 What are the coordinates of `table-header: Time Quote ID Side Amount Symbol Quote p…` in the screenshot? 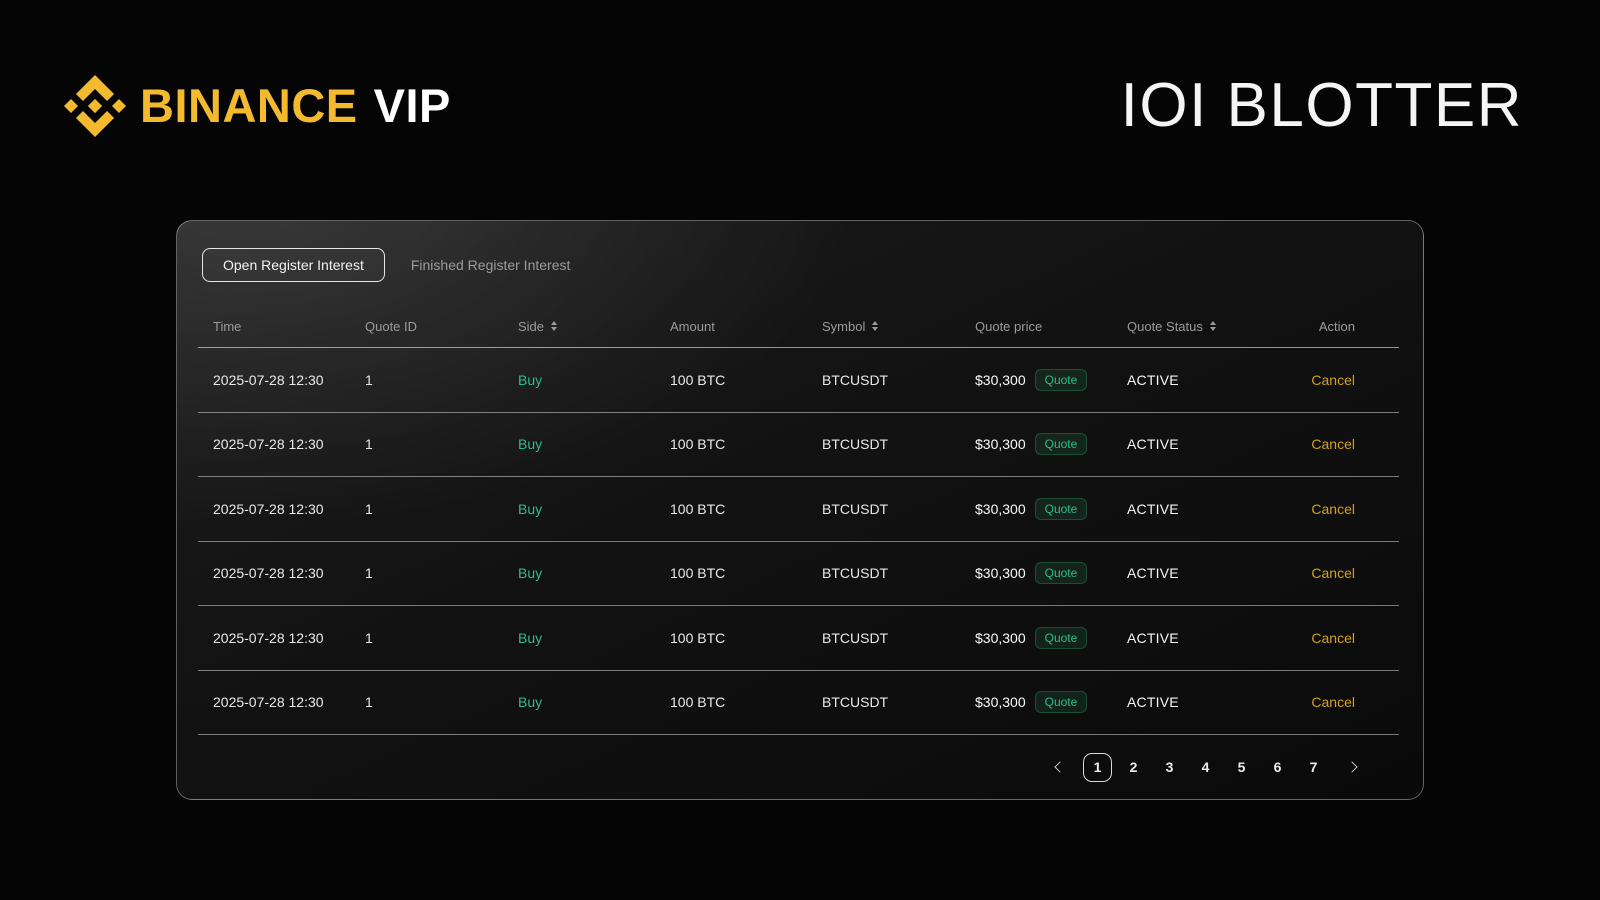 It's located at (798, 326).